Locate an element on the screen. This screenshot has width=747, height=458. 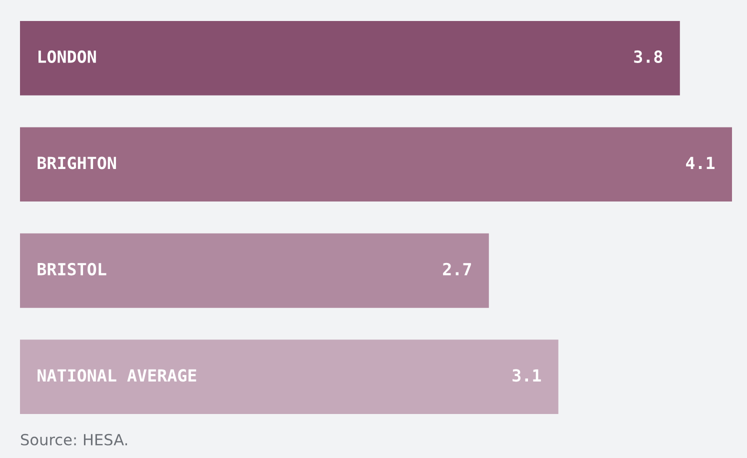
y-tick-label: BRIGHTON is located at coordinates (77, 163).